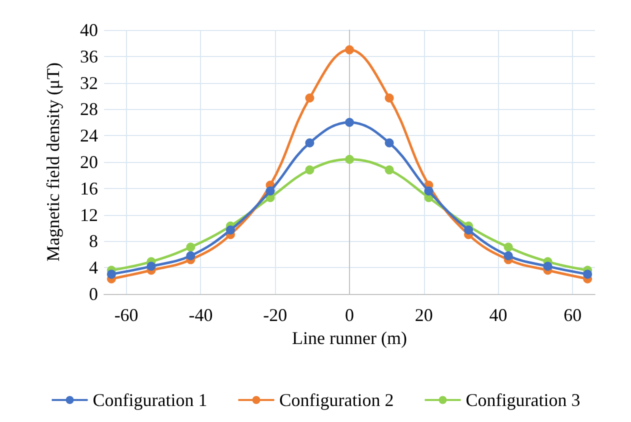 The image size is (631, 422). What do you see at coordinates (89, 188) in the screenshot?
I see `y-tick-label: 16` at bounding box center [89, 188].